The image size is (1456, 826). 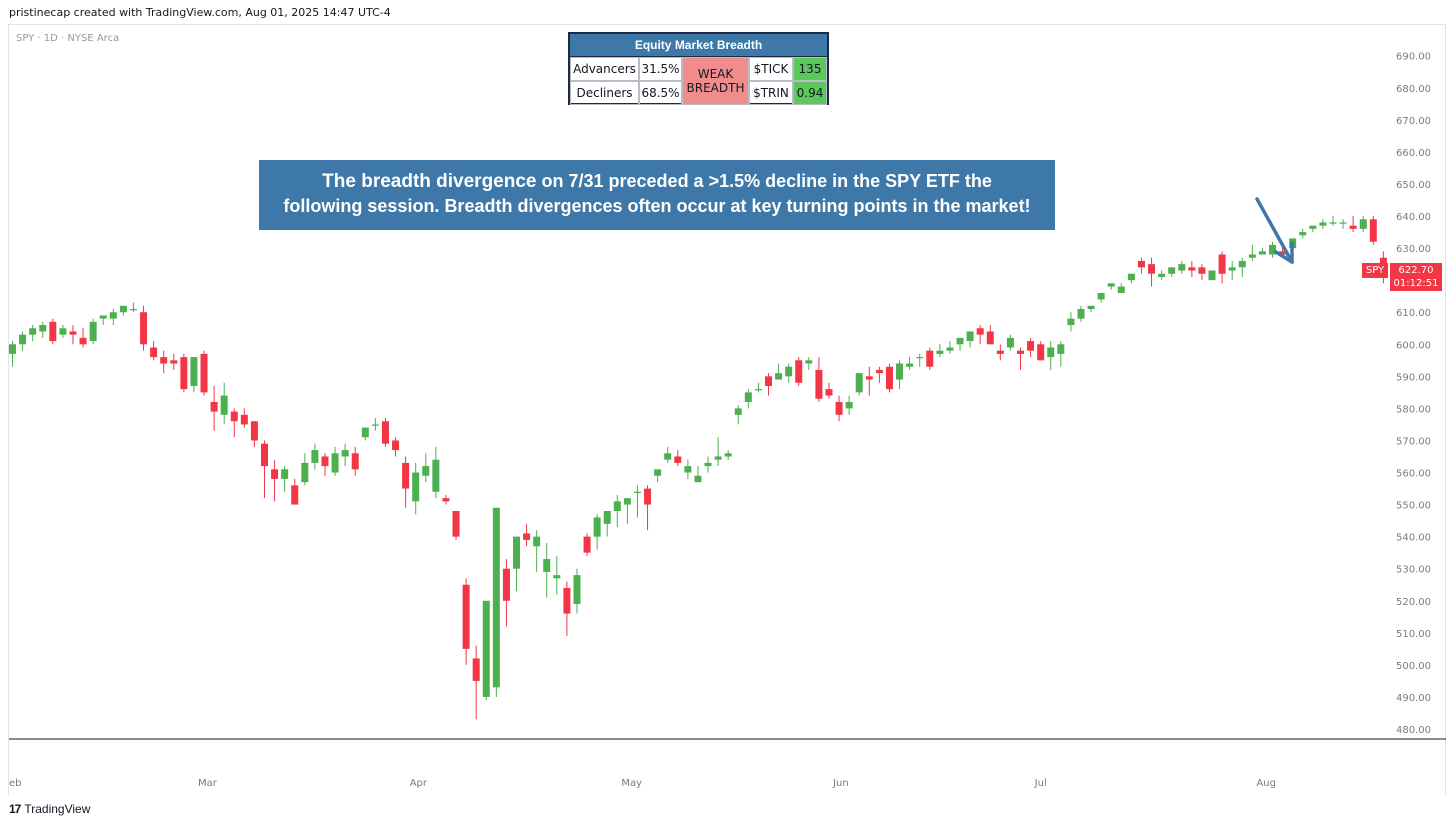 What do you see at coordinates (771, 93) in the screenshot?
I see `trin-label: $TRIN` at bounding box center [771, 93].